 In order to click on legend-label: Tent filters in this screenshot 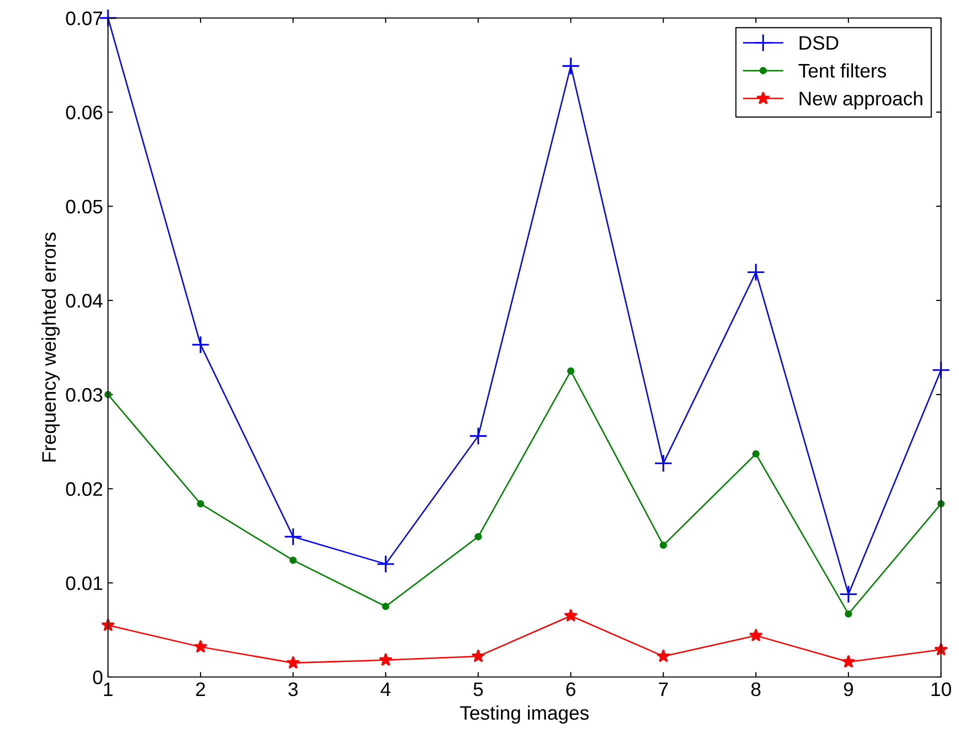, I will do `click(842, 70)`.